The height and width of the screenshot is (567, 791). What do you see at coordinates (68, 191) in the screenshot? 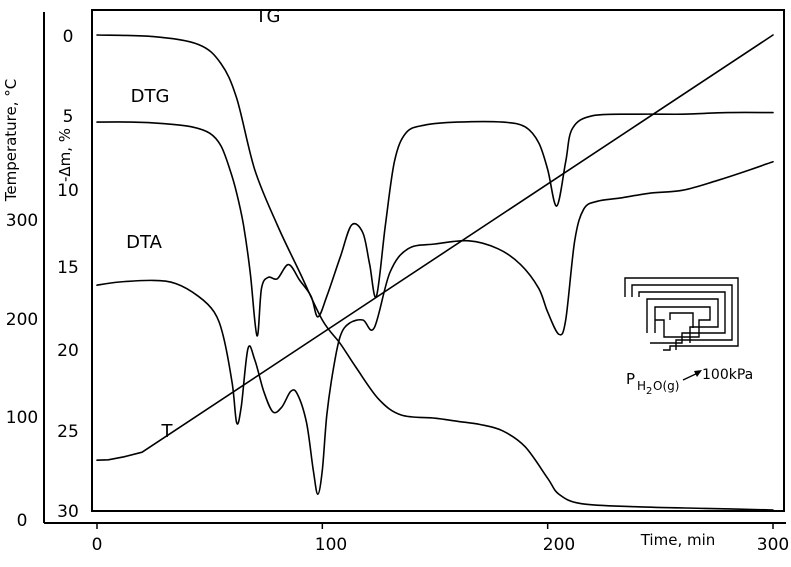
I see `mass-loss-tick-label-10: 10` at bounding box center [68, 191].